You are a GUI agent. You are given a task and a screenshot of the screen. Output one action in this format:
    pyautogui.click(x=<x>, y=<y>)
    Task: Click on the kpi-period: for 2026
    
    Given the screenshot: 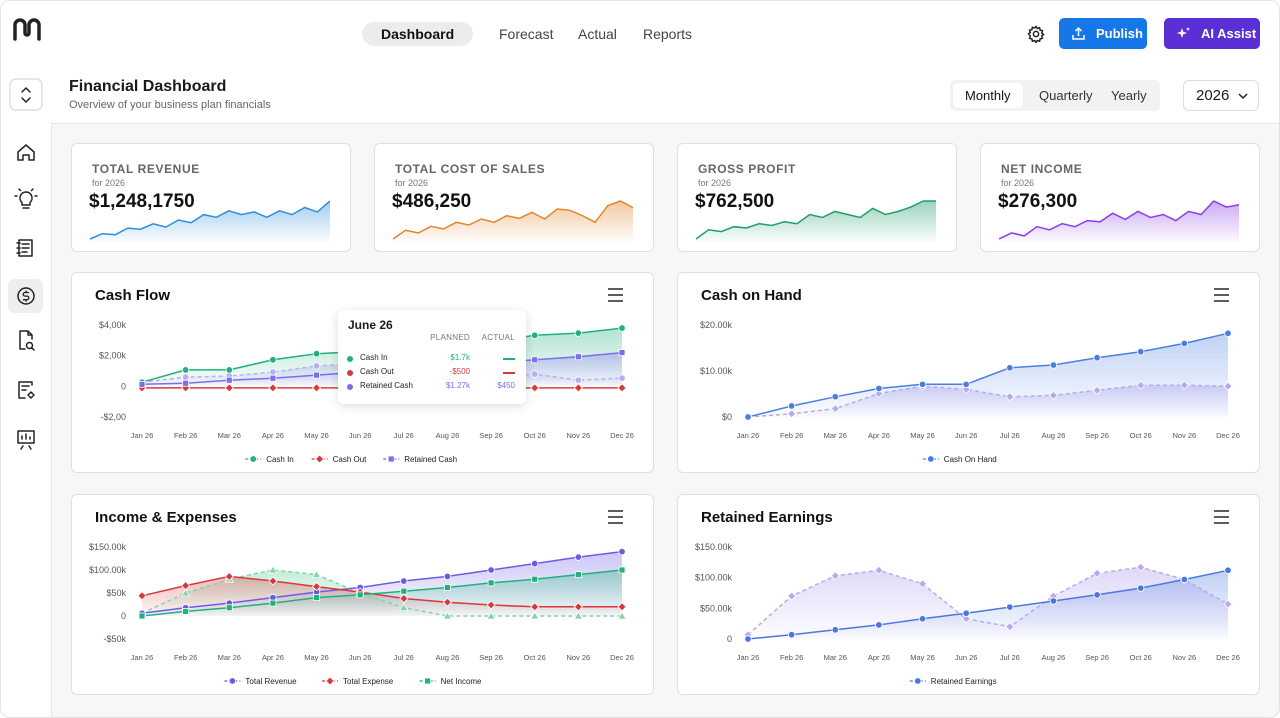 What is the action you would take?
    pyautogui.click(x=715, y=183)
    